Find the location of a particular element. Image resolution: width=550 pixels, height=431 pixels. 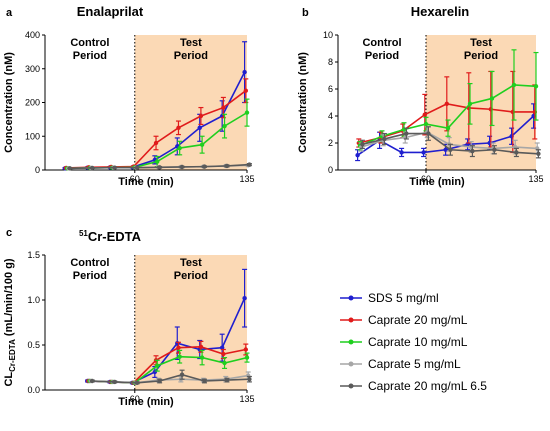

y-tick-label: 400 is located at coordinates (32, 35).